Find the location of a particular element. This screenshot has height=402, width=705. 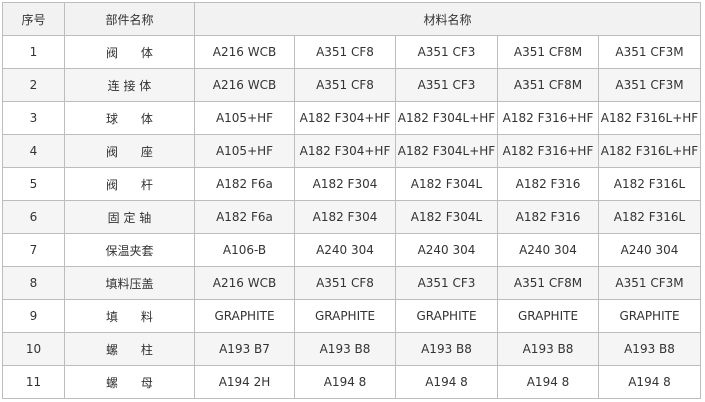

no-cell: 6 is located at coordinates (33, 217).